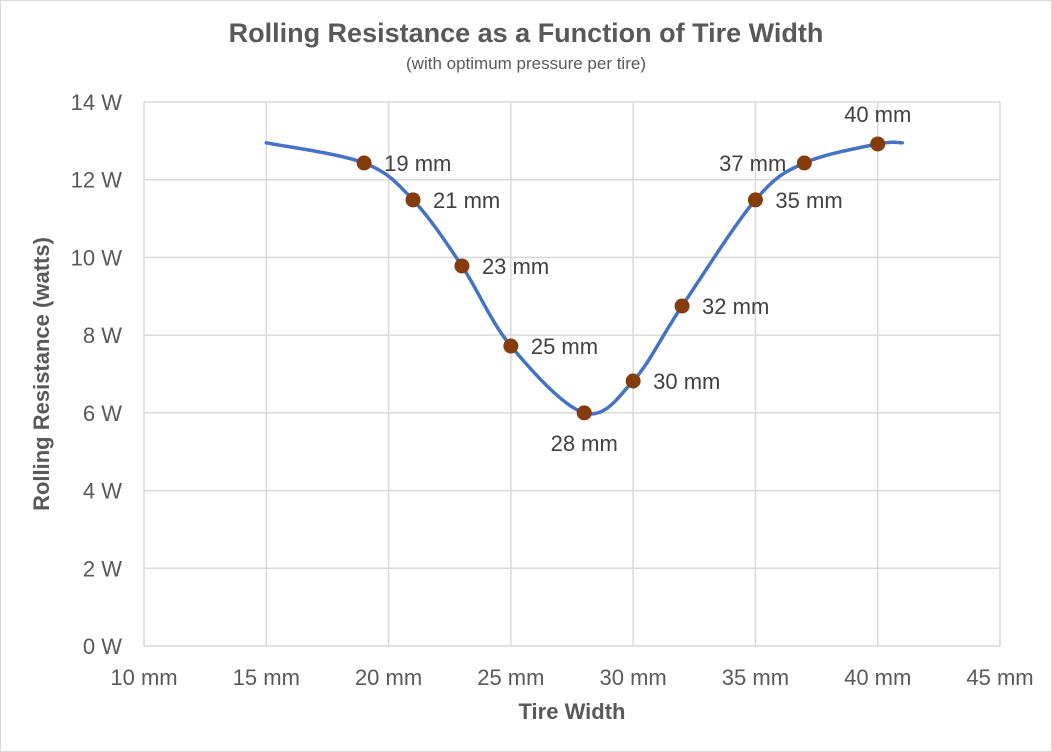 Image resolution: width=1052 pixels, height=752 pixels. Describe the element at coordinates (999, 677) in the screenshot. I see `x-tick-label: 45 mm` at that location.